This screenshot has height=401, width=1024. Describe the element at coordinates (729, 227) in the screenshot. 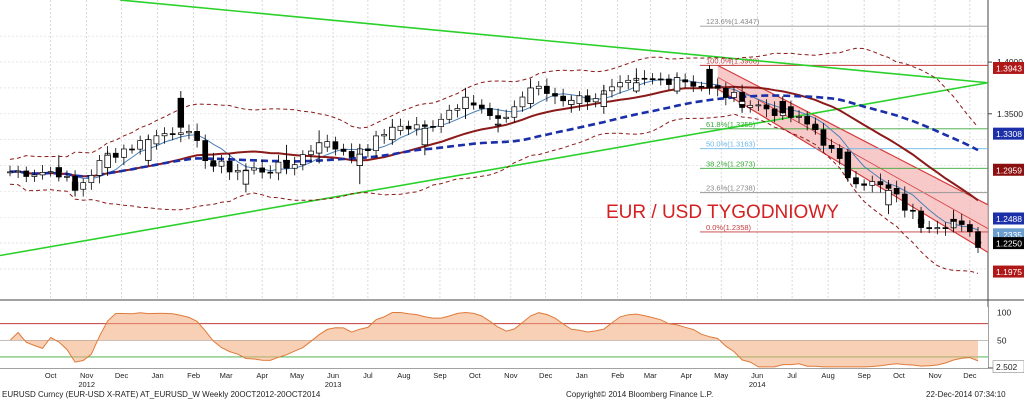

I see `fib-label-6: 0.0%(1.2358)` at that location.